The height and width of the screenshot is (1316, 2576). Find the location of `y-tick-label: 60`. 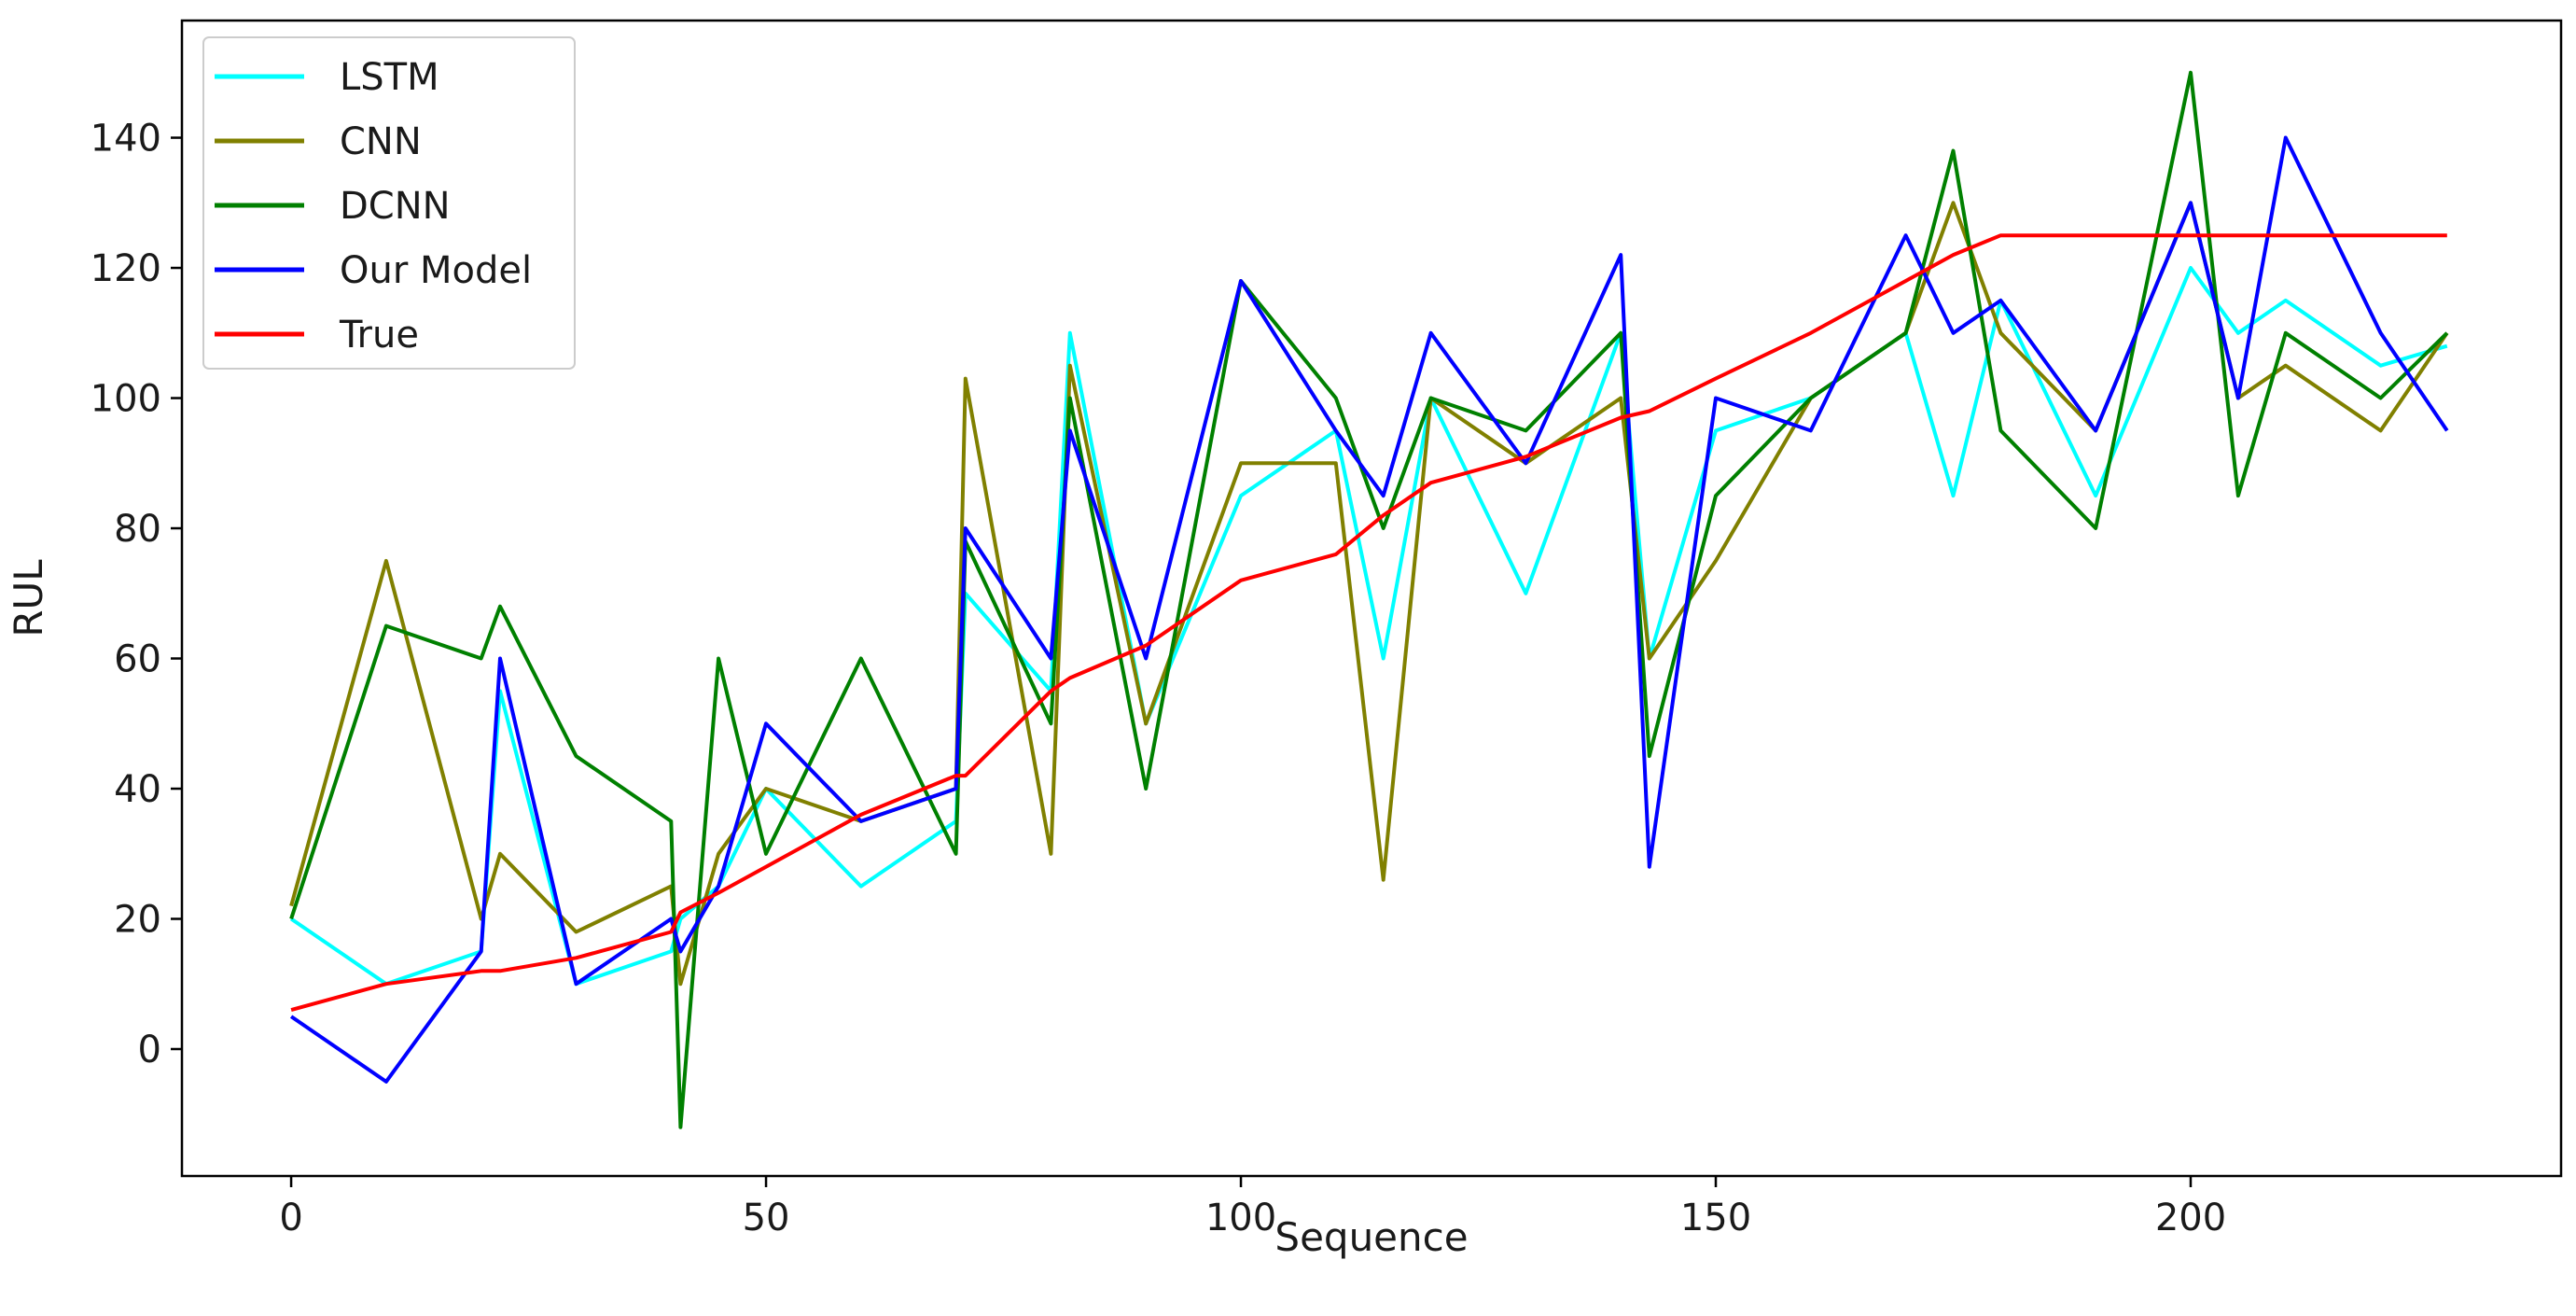

y-tick-label: 60 is located at coordinates (137, 659).